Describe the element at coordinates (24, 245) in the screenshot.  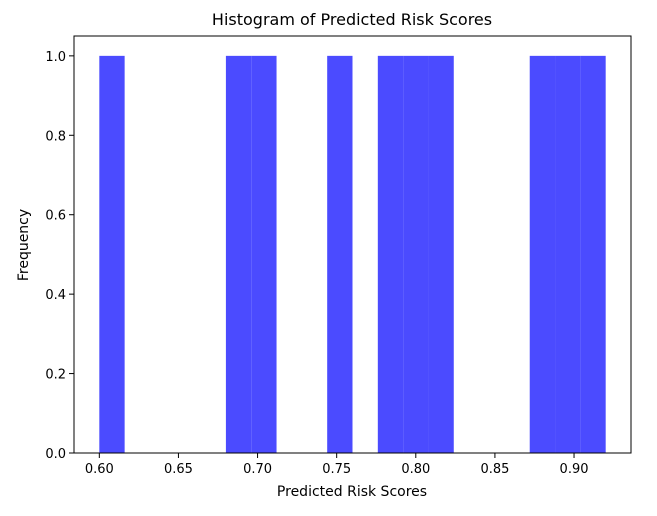
I see `y-axis-label: Frequency` at that location.